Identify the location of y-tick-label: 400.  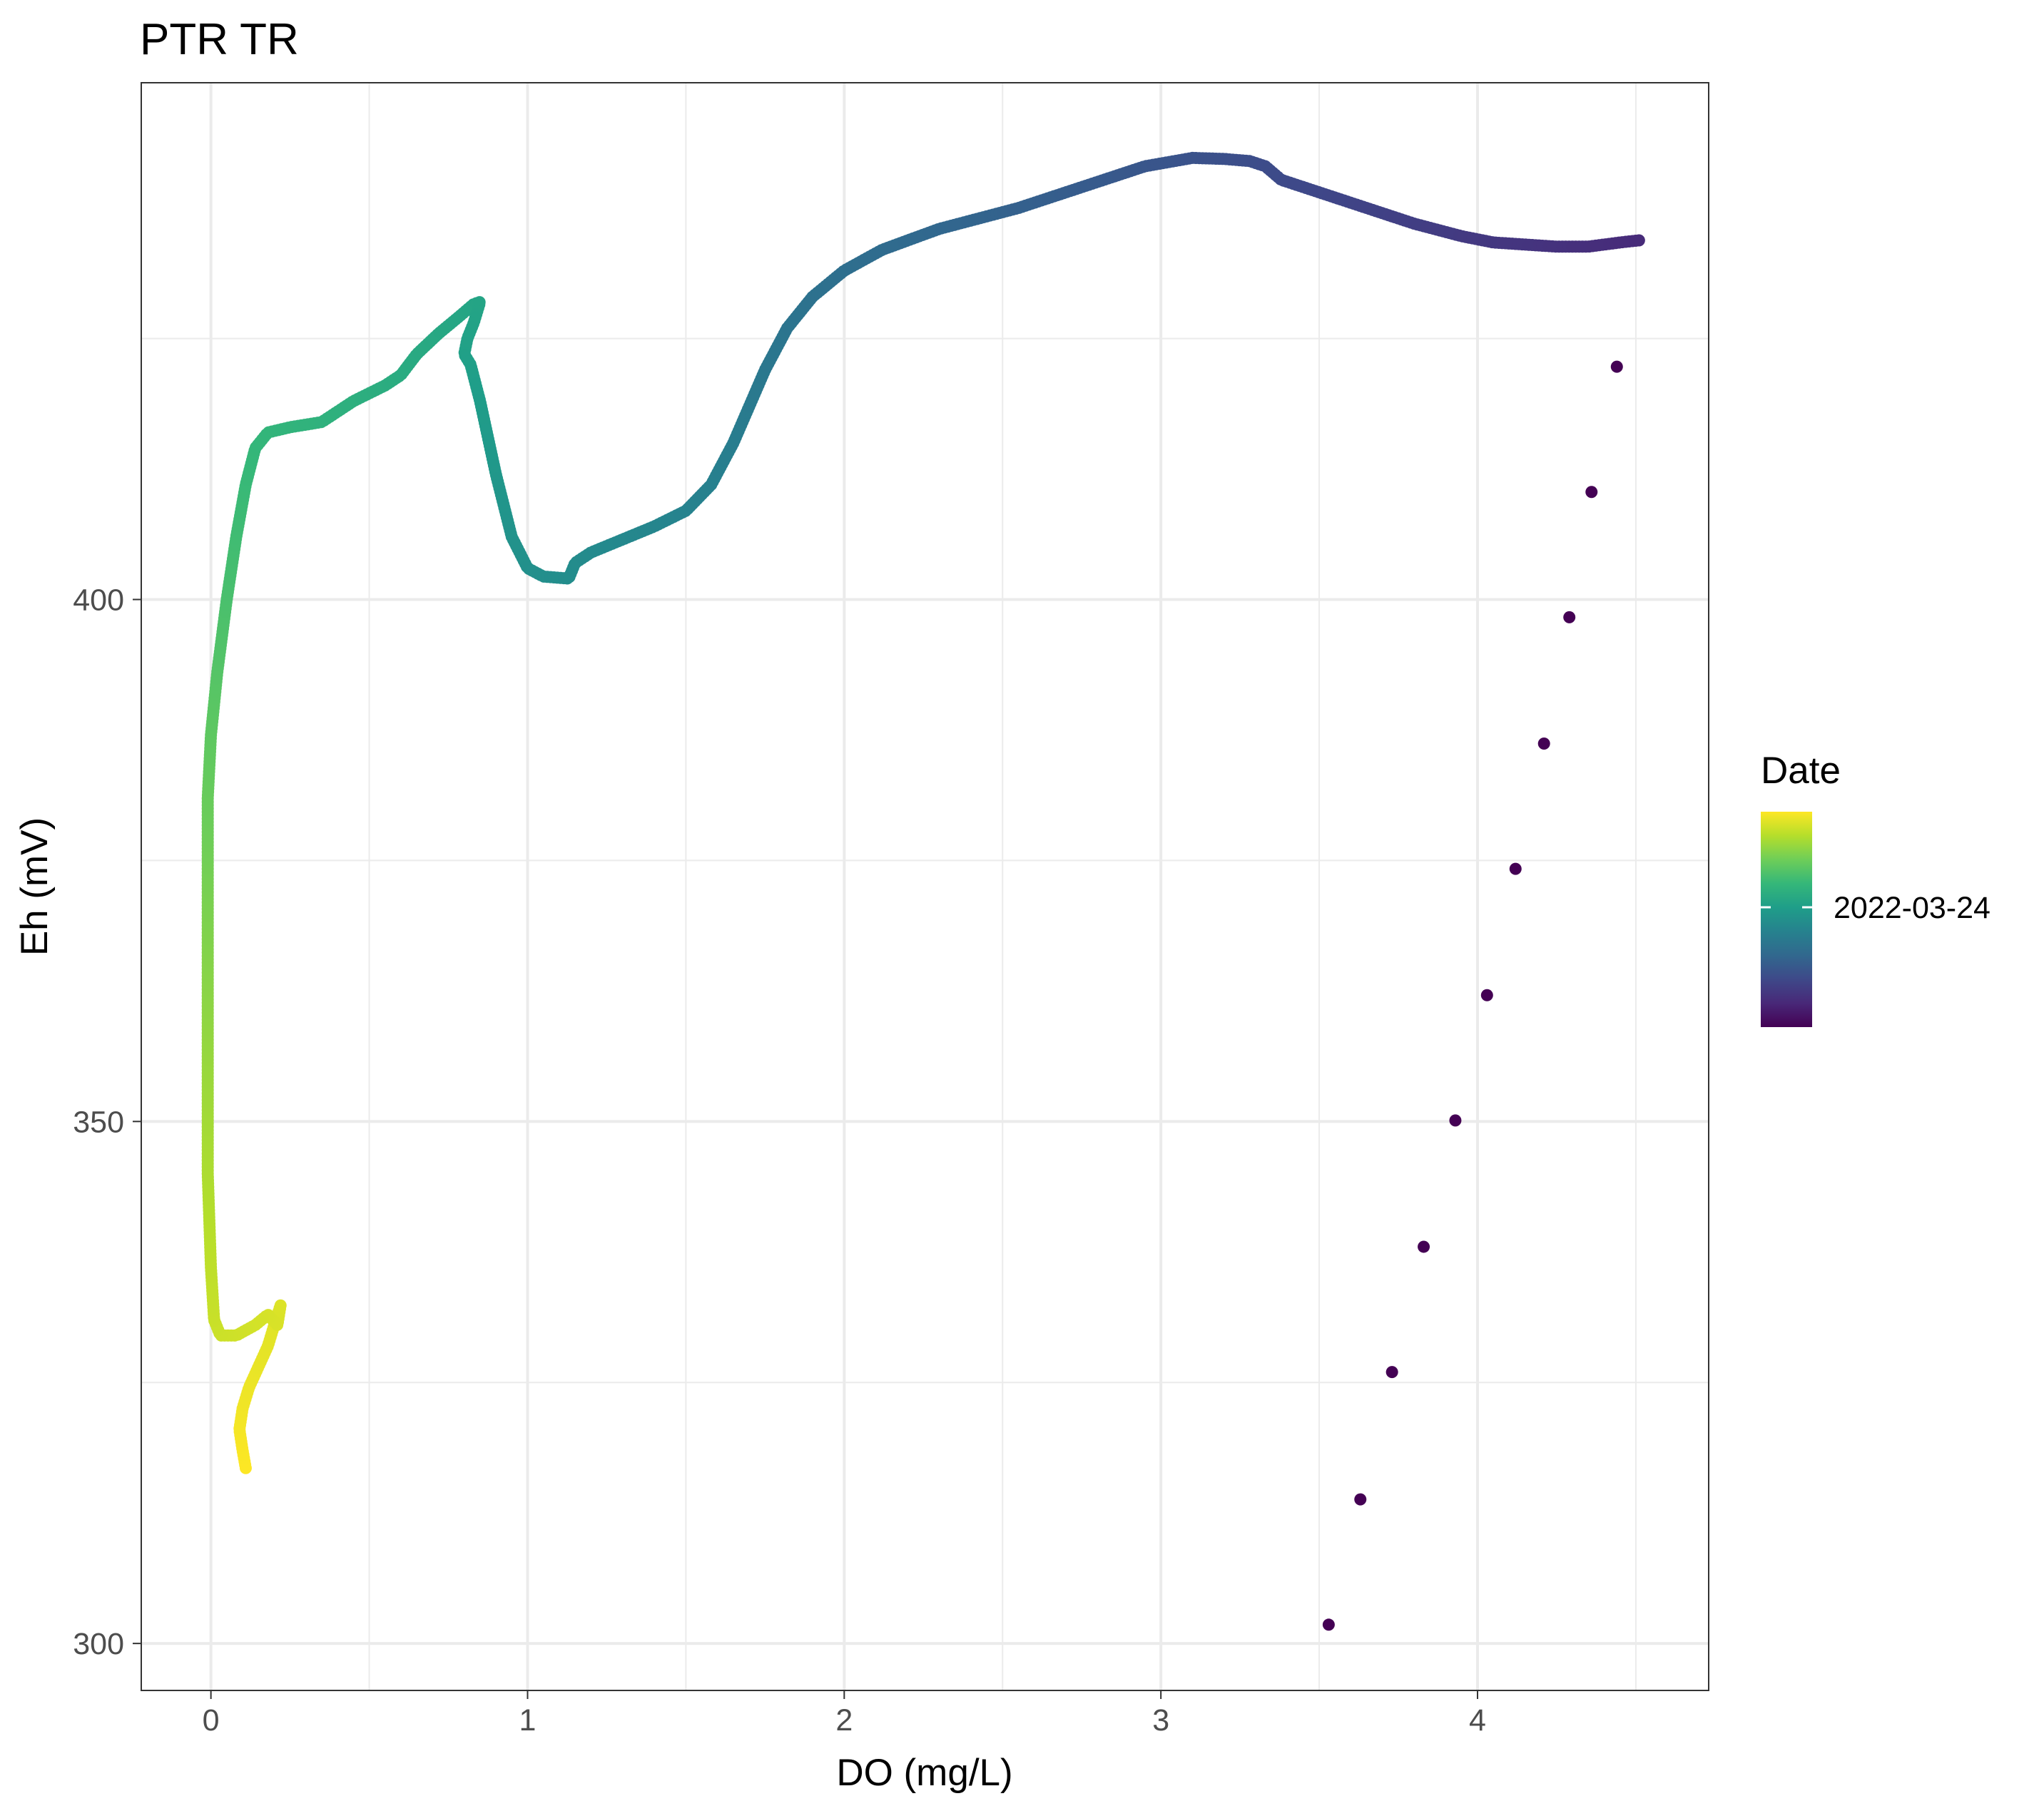
(98, 600).